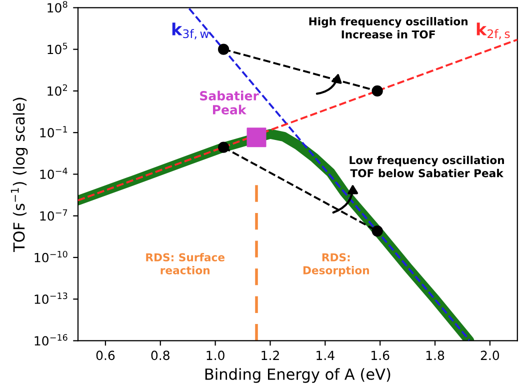  Describe the element at coordinates (105, 355) in the screenshot. I see `x-tick-label: 0.6` at that location.